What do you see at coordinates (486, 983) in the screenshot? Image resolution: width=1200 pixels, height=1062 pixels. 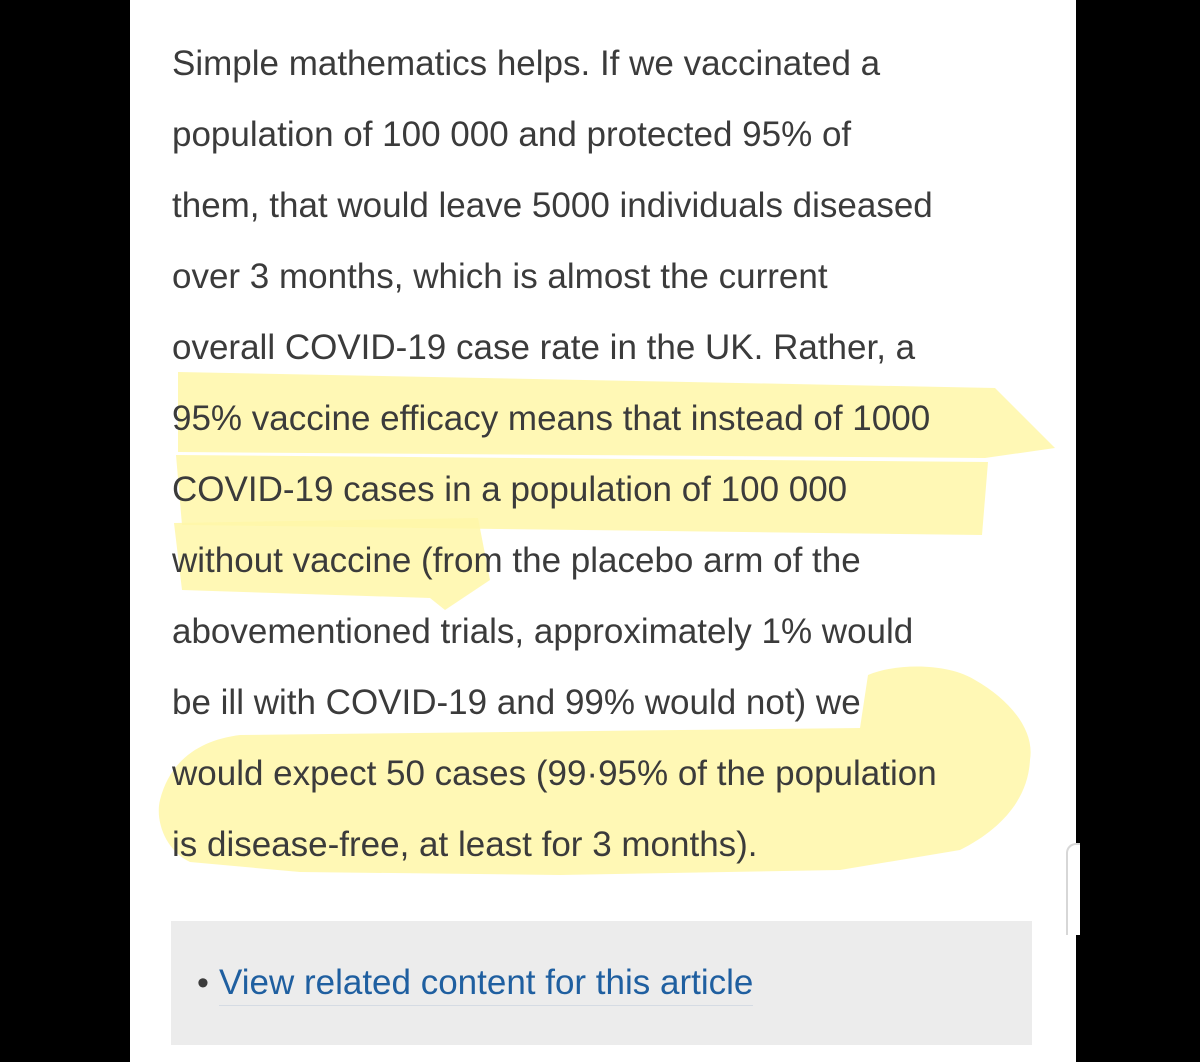 I see `view-related-content-link: View related content for this article` at bounding box center [486, 983].